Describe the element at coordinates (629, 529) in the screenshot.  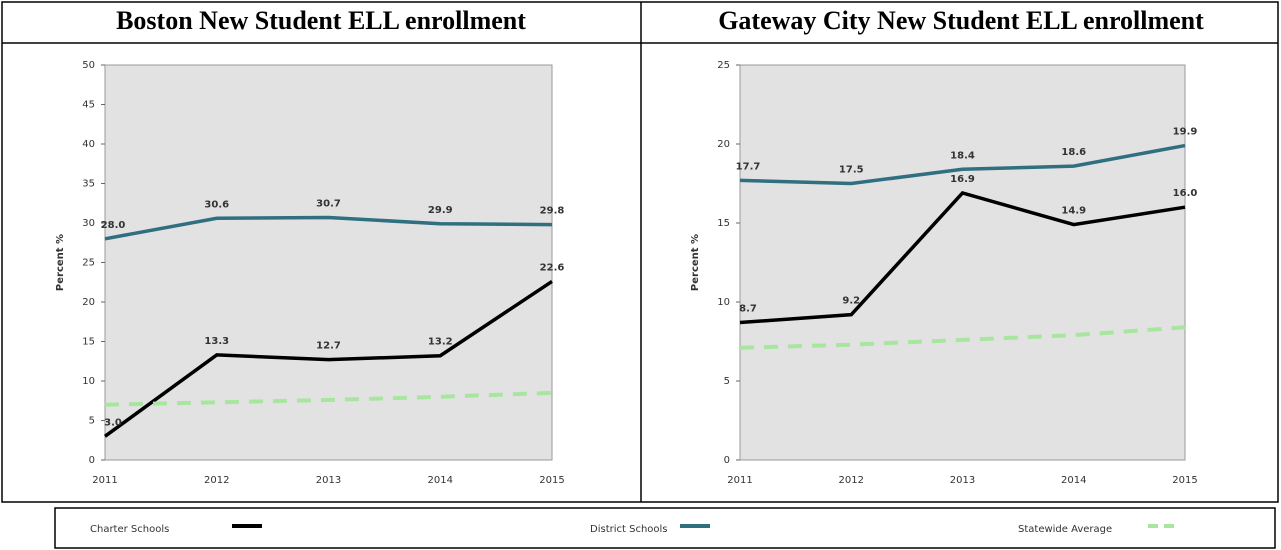
I see `legend-label: District Schools` at that location.